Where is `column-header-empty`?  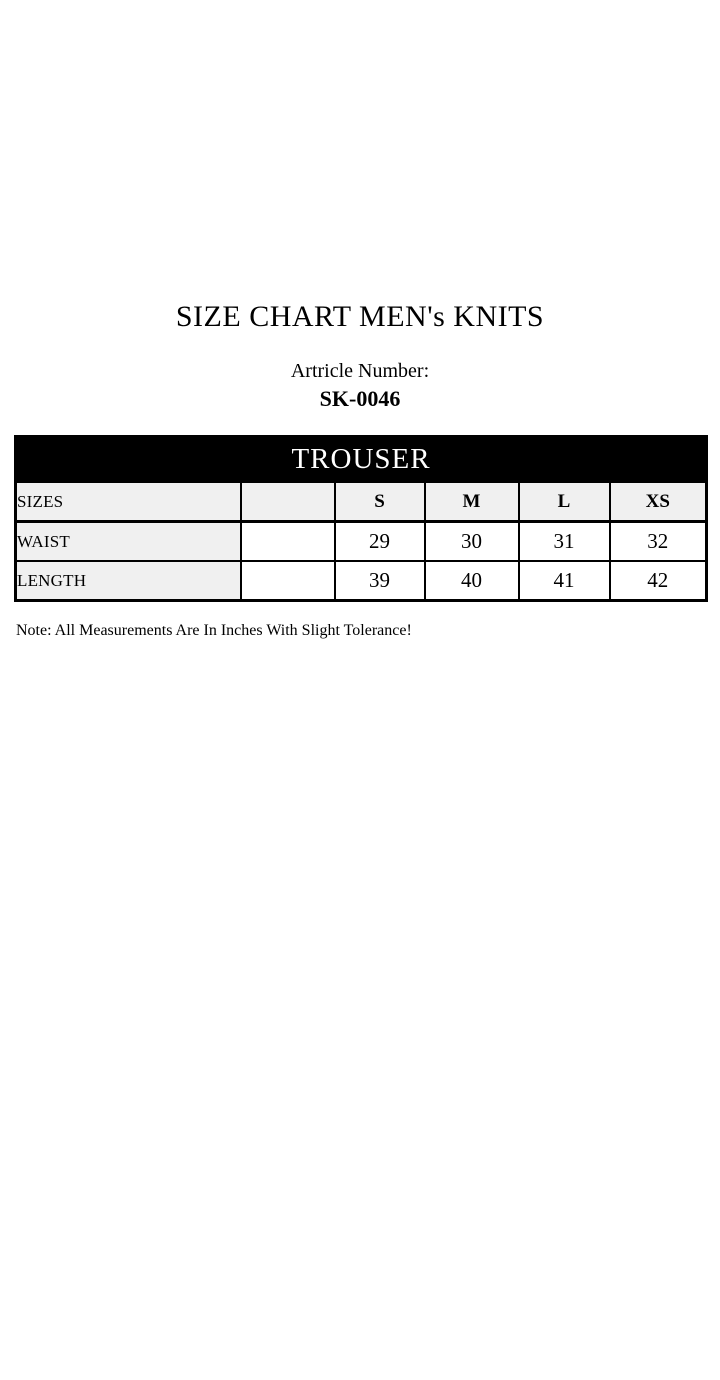
column-header-empty is located at coordinates (287, 502).